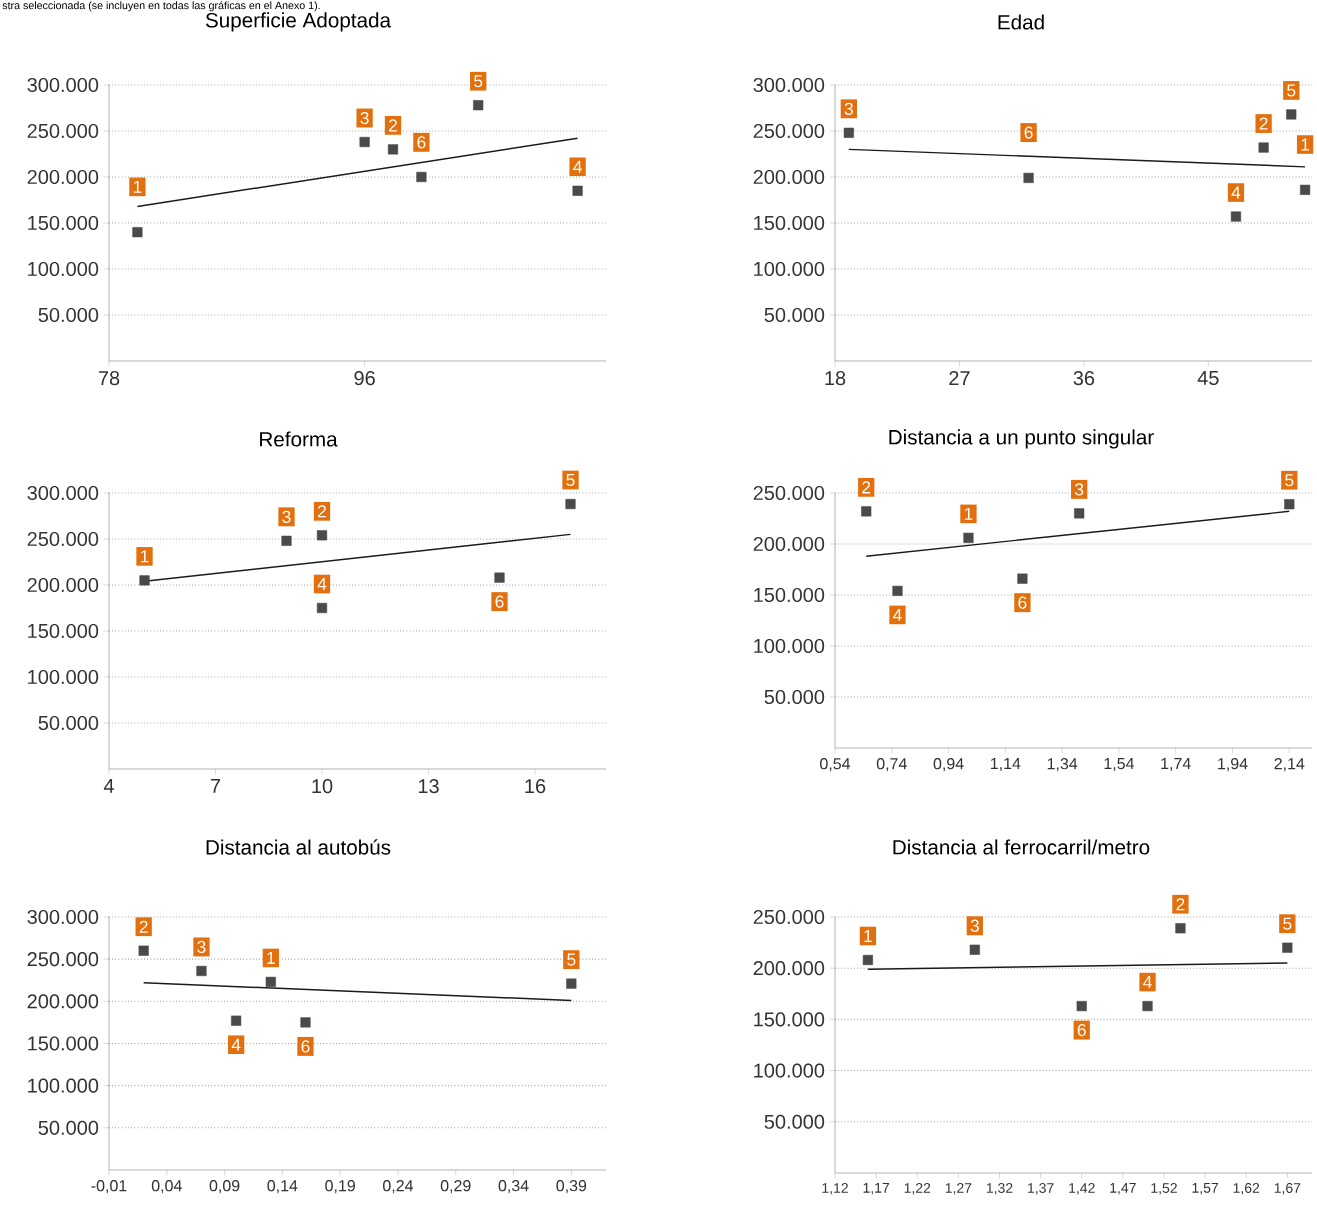 This screenshot has height=1226, width=1317. What do you see at coordinates (571, 1187) in the screenshot?
I see `x-tick-label: 0,39` at bounding box center [571, 1187].